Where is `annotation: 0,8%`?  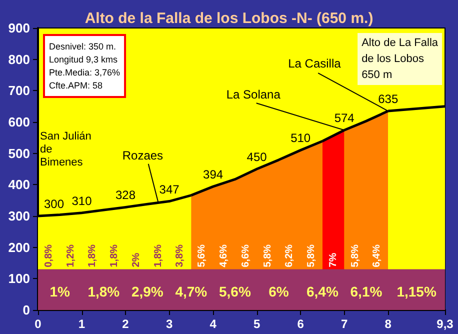 annotation: 0,8% is located at coordinates (48, 256).